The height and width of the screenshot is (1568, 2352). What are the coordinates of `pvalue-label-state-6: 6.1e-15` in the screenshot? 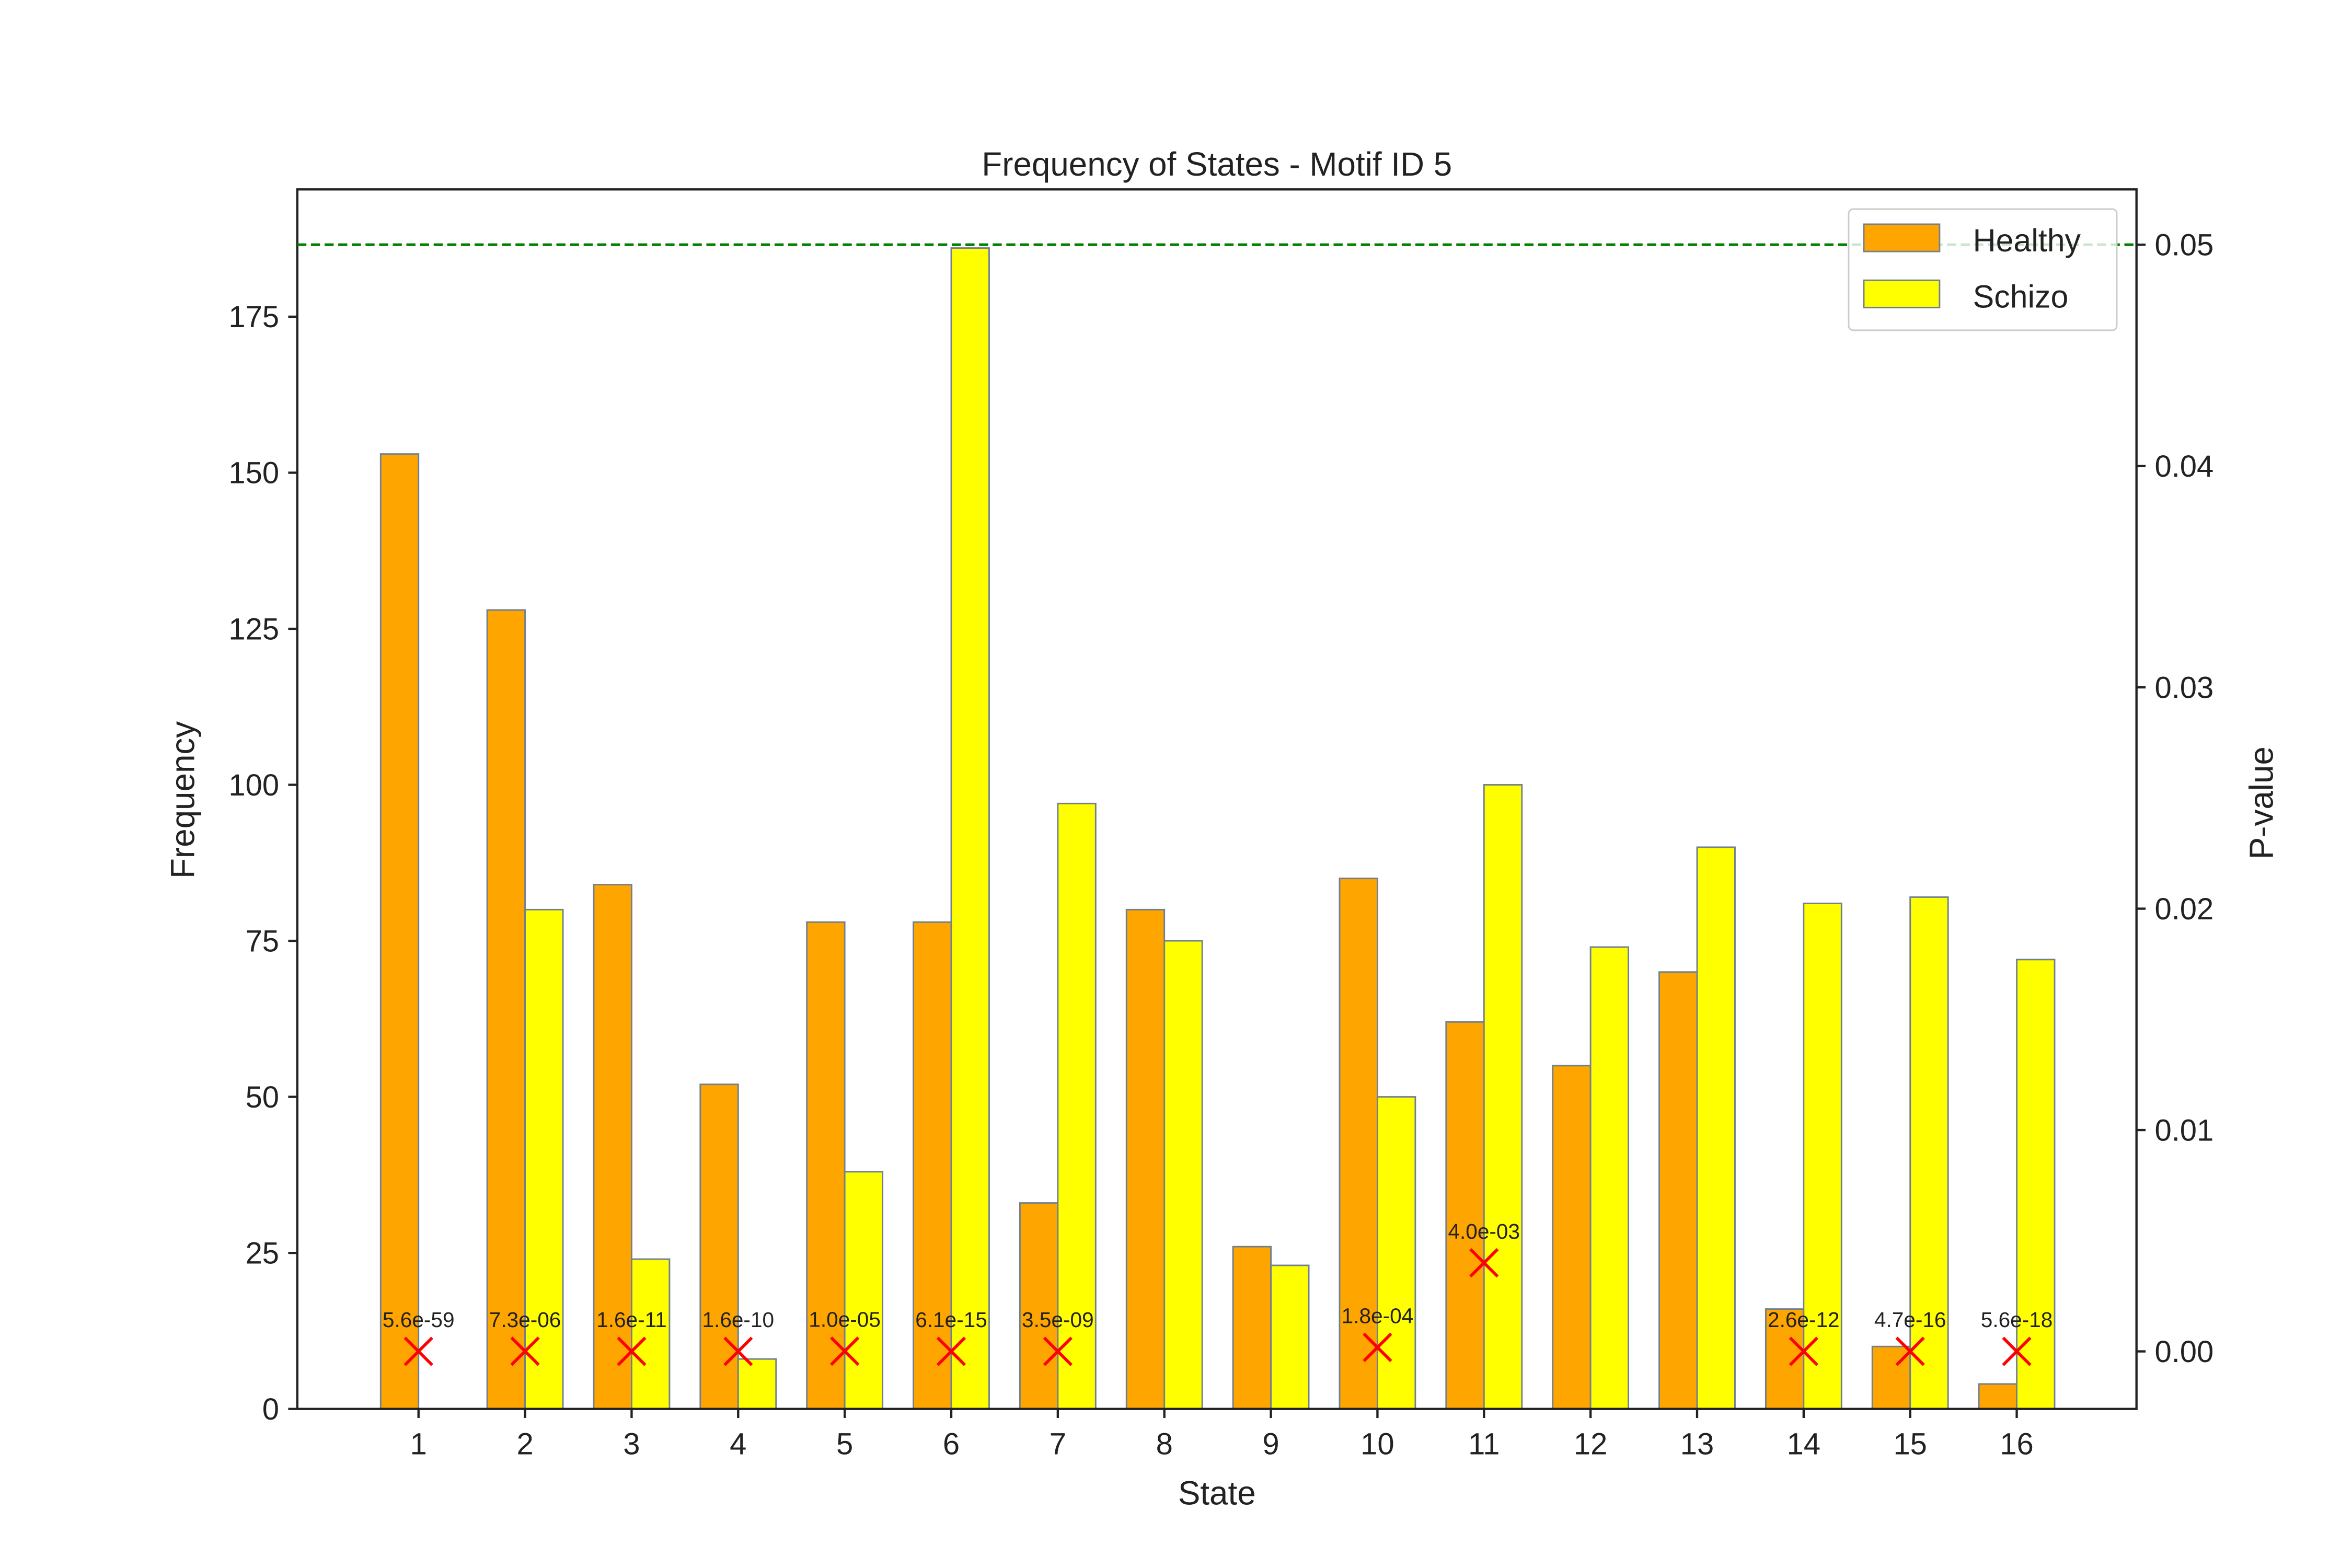 It's located at (951, 1320).